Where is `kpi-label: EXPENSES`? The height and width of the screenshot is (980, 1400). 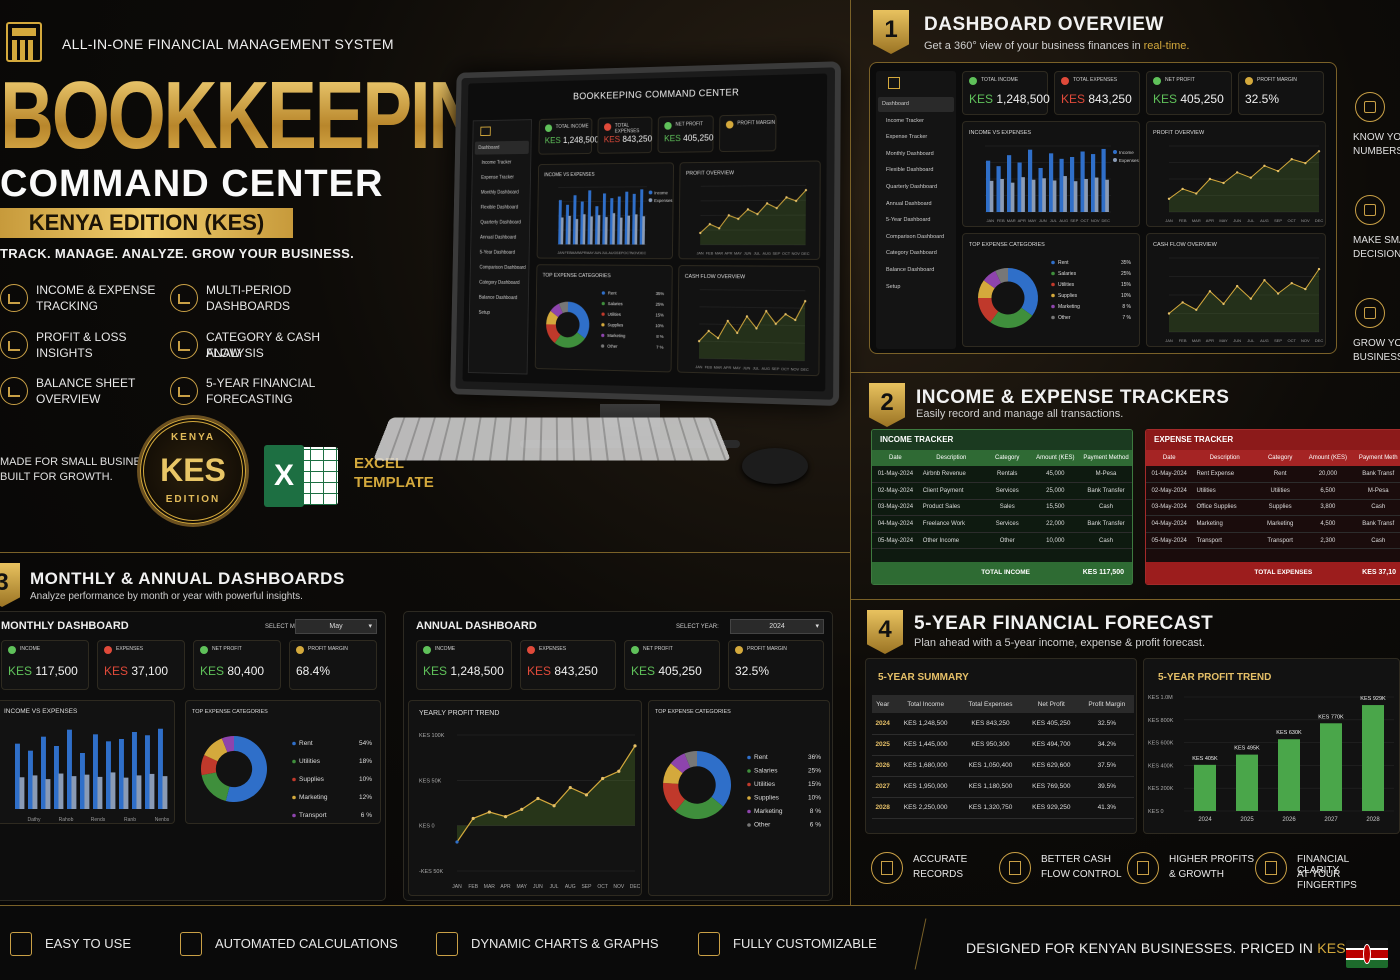
kpi-label: EXPENSES is located at coordinates (129, 649).